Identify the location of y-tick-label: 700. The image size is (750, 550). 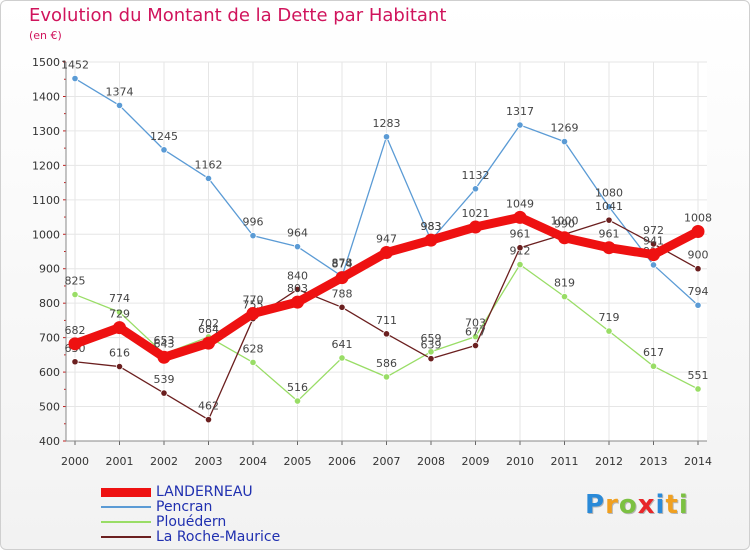
(49, 338).